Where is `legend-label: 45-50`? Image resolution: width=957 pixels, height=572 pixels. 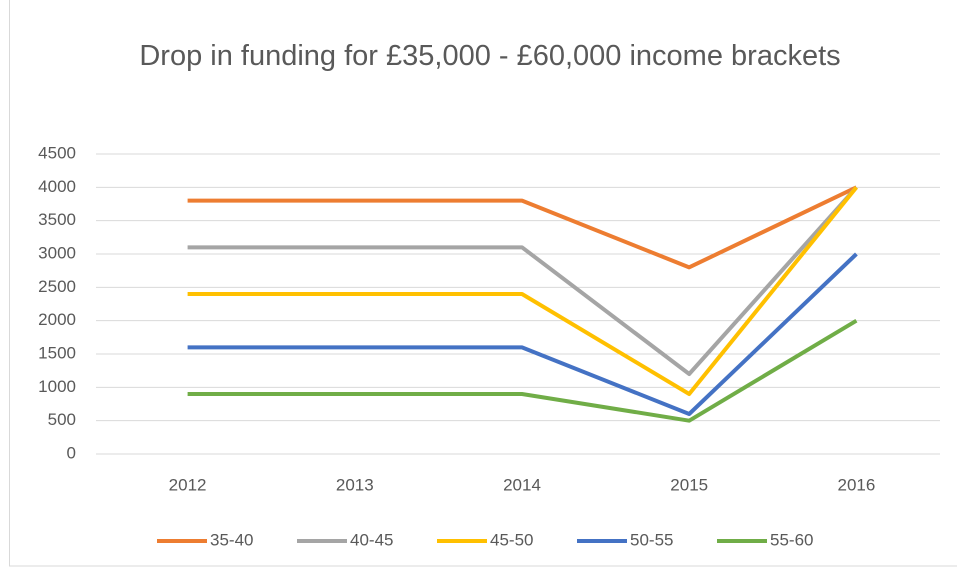
legend-label: 45-50 is located at coordinates (511, 539).